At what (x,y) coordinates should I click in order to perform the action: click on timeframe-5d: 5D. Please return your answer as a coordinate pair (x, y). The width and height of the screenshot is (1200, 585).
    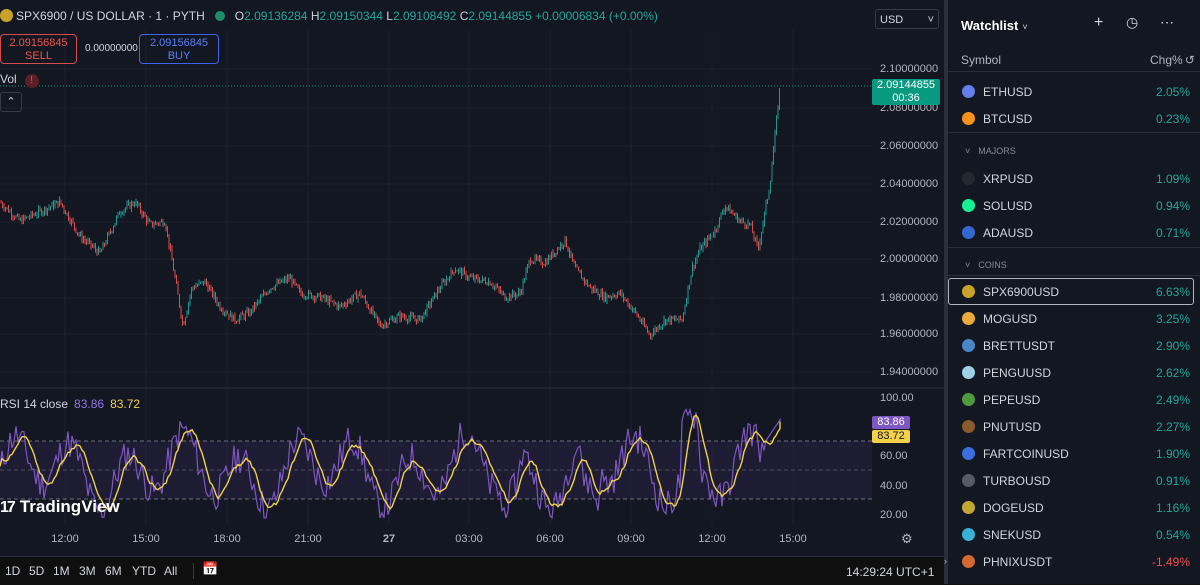
    Looking at the image, I should click on (37, 571).